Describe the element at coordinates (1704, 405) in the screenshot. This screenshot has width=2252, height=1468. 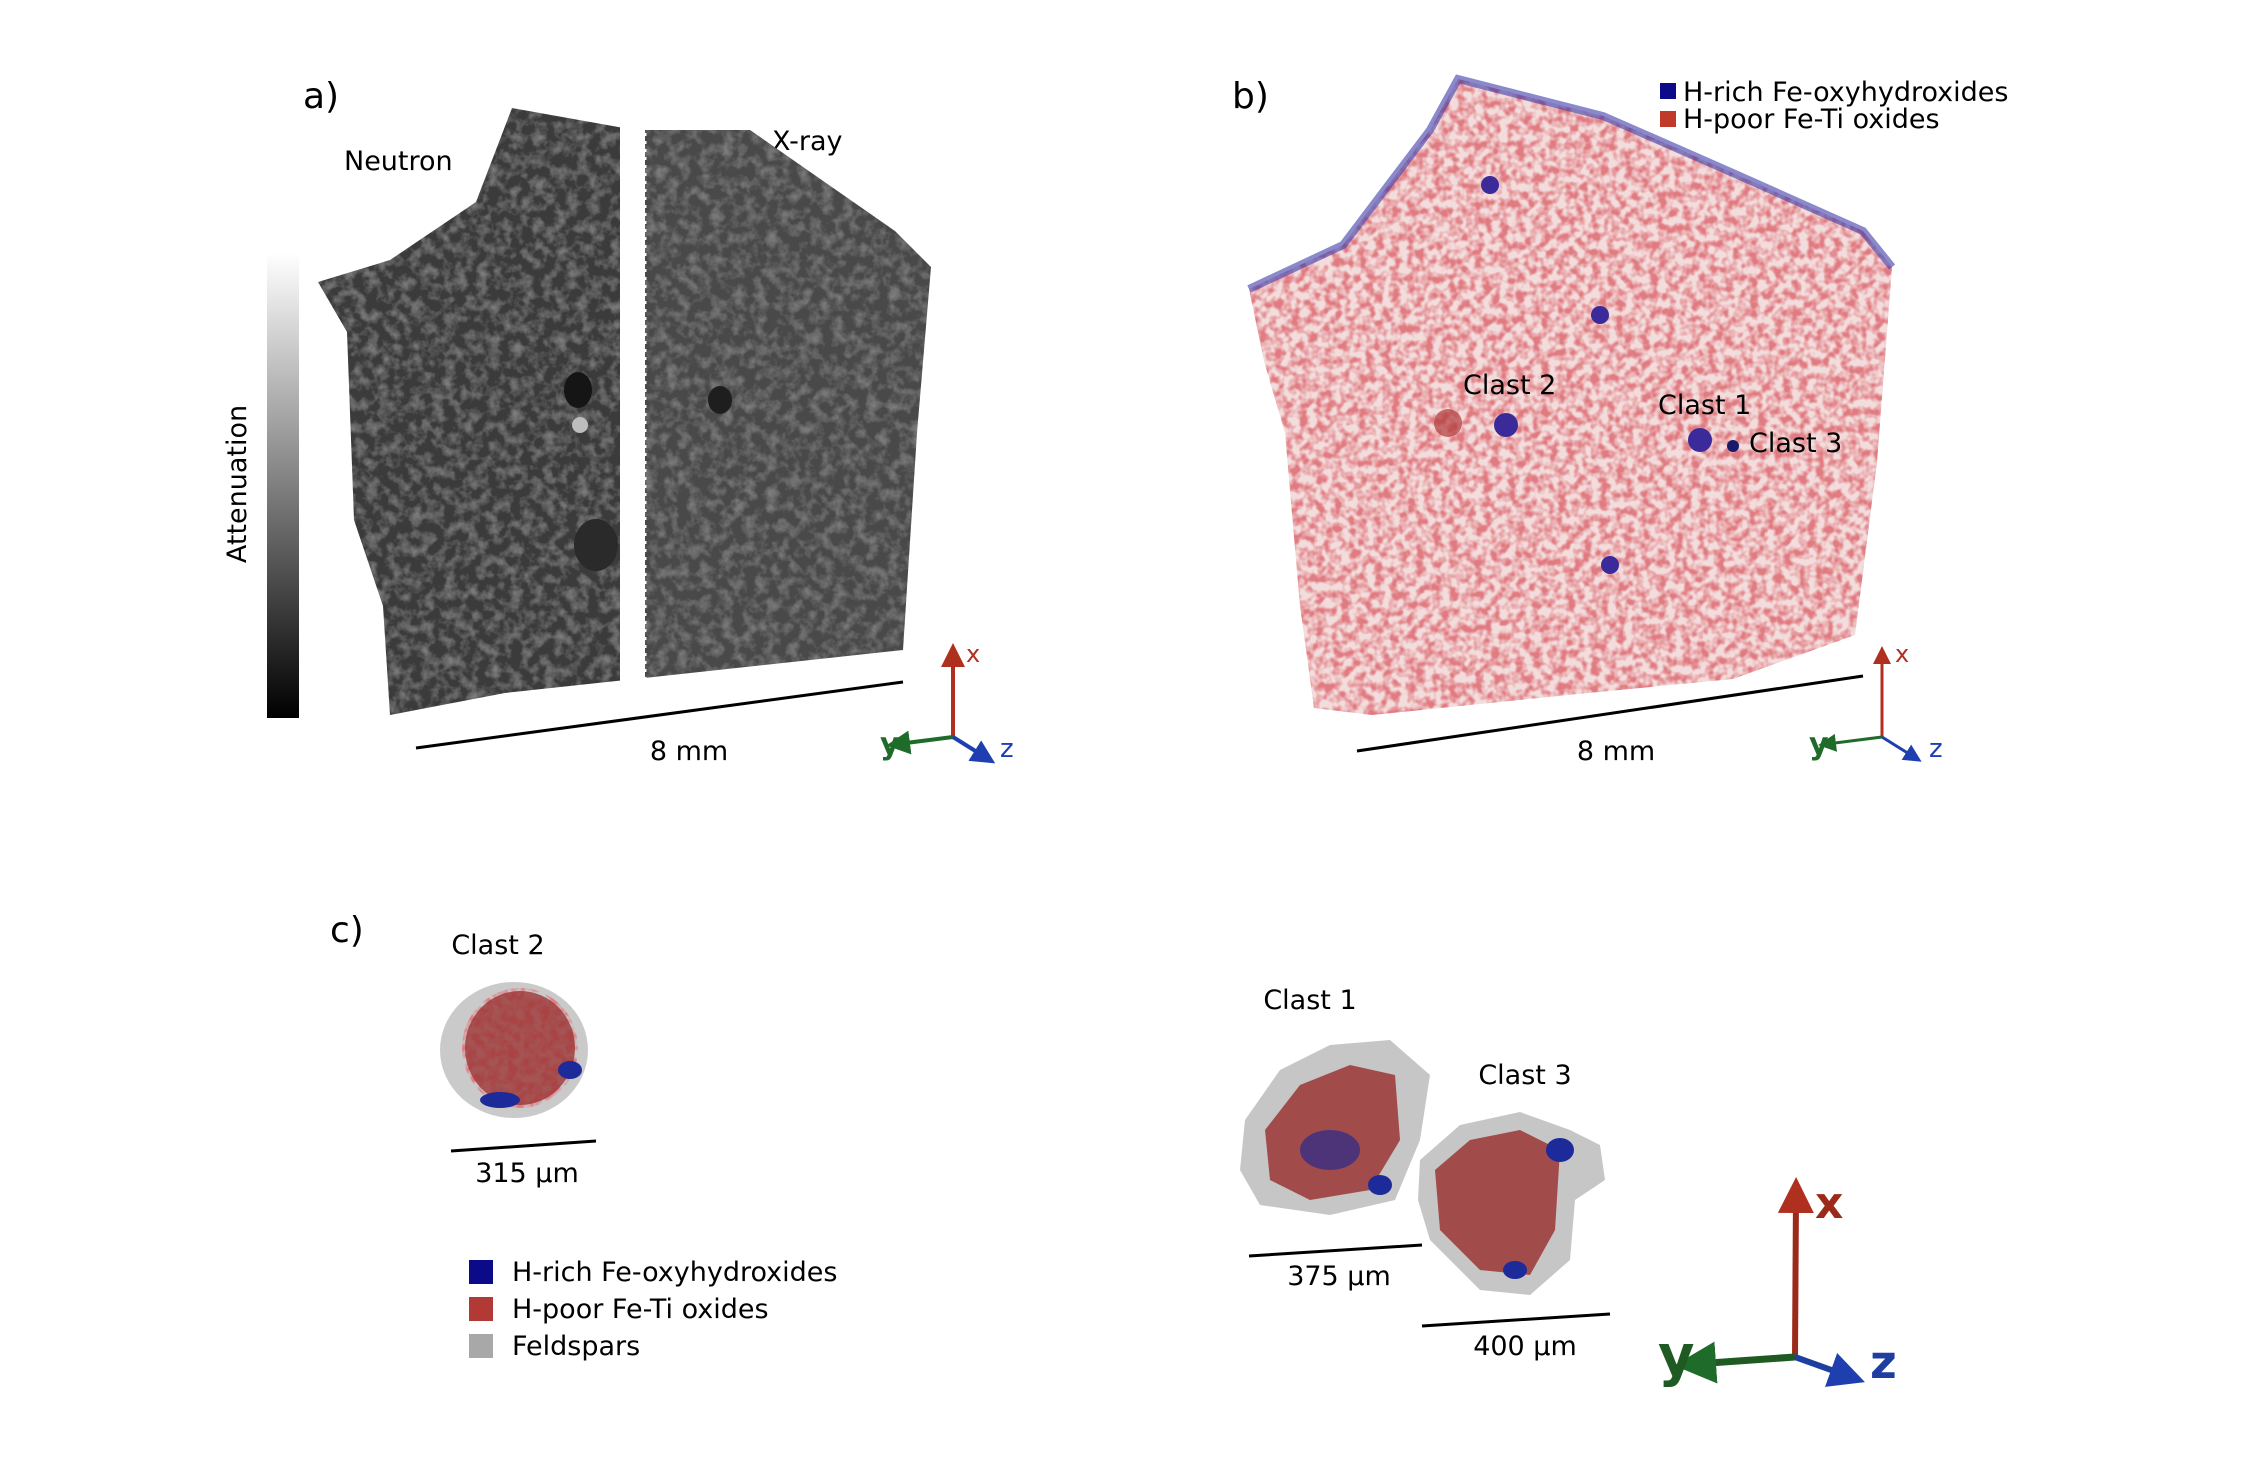
I see `clast-1-label-b: Clast 1` at that location.